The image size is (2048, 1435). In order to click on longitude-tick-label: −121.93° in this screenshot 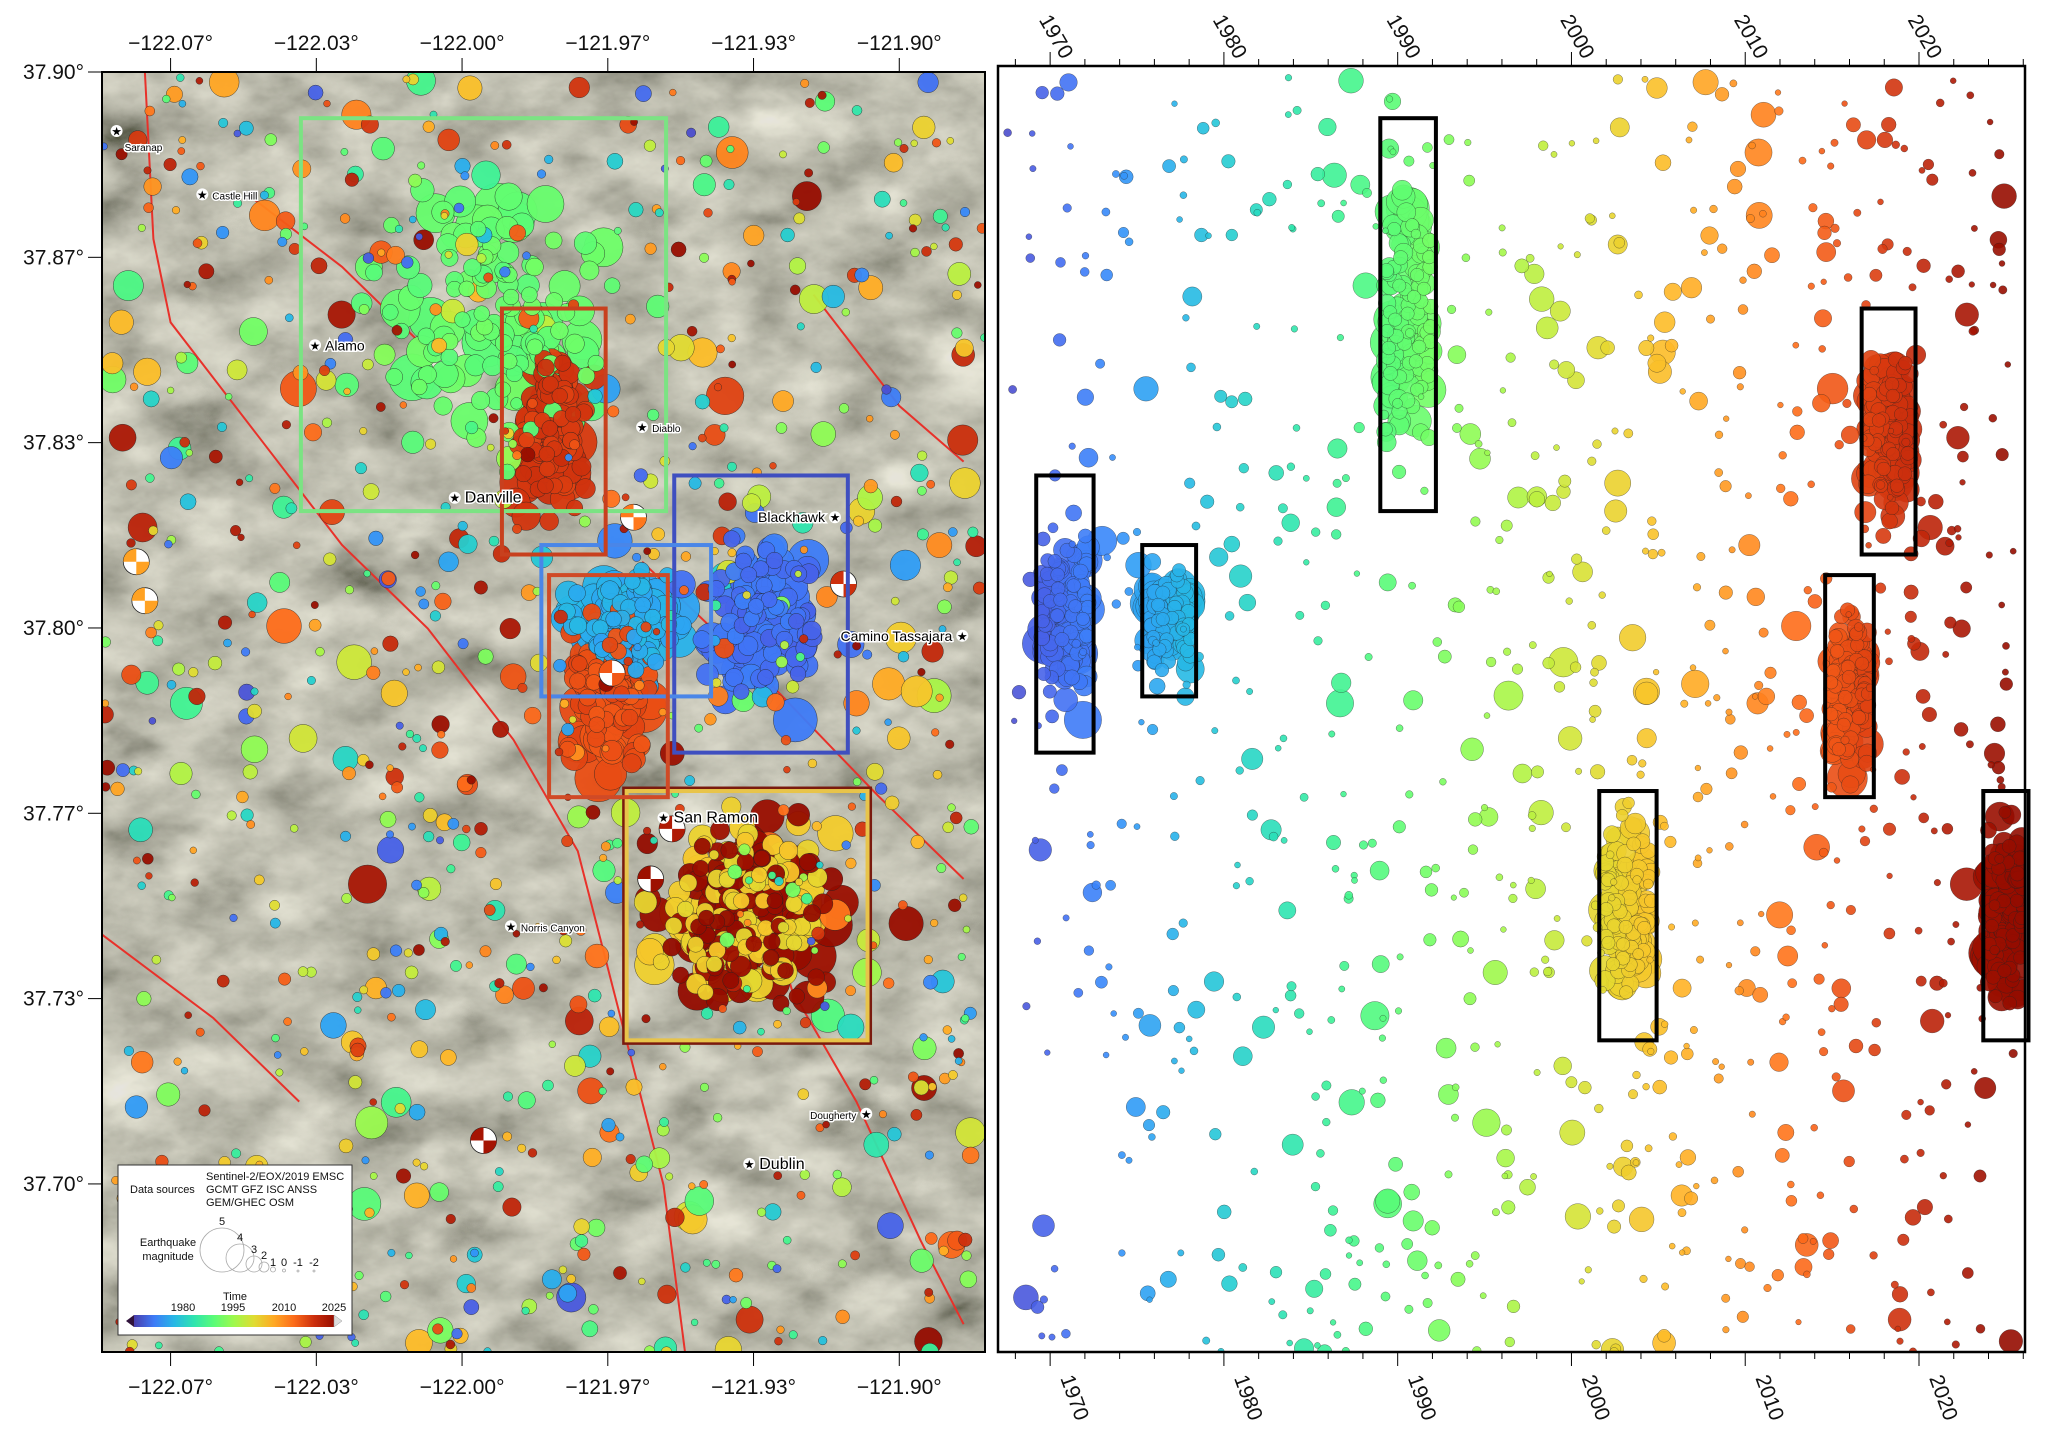, I will do `click(753, 43)`.